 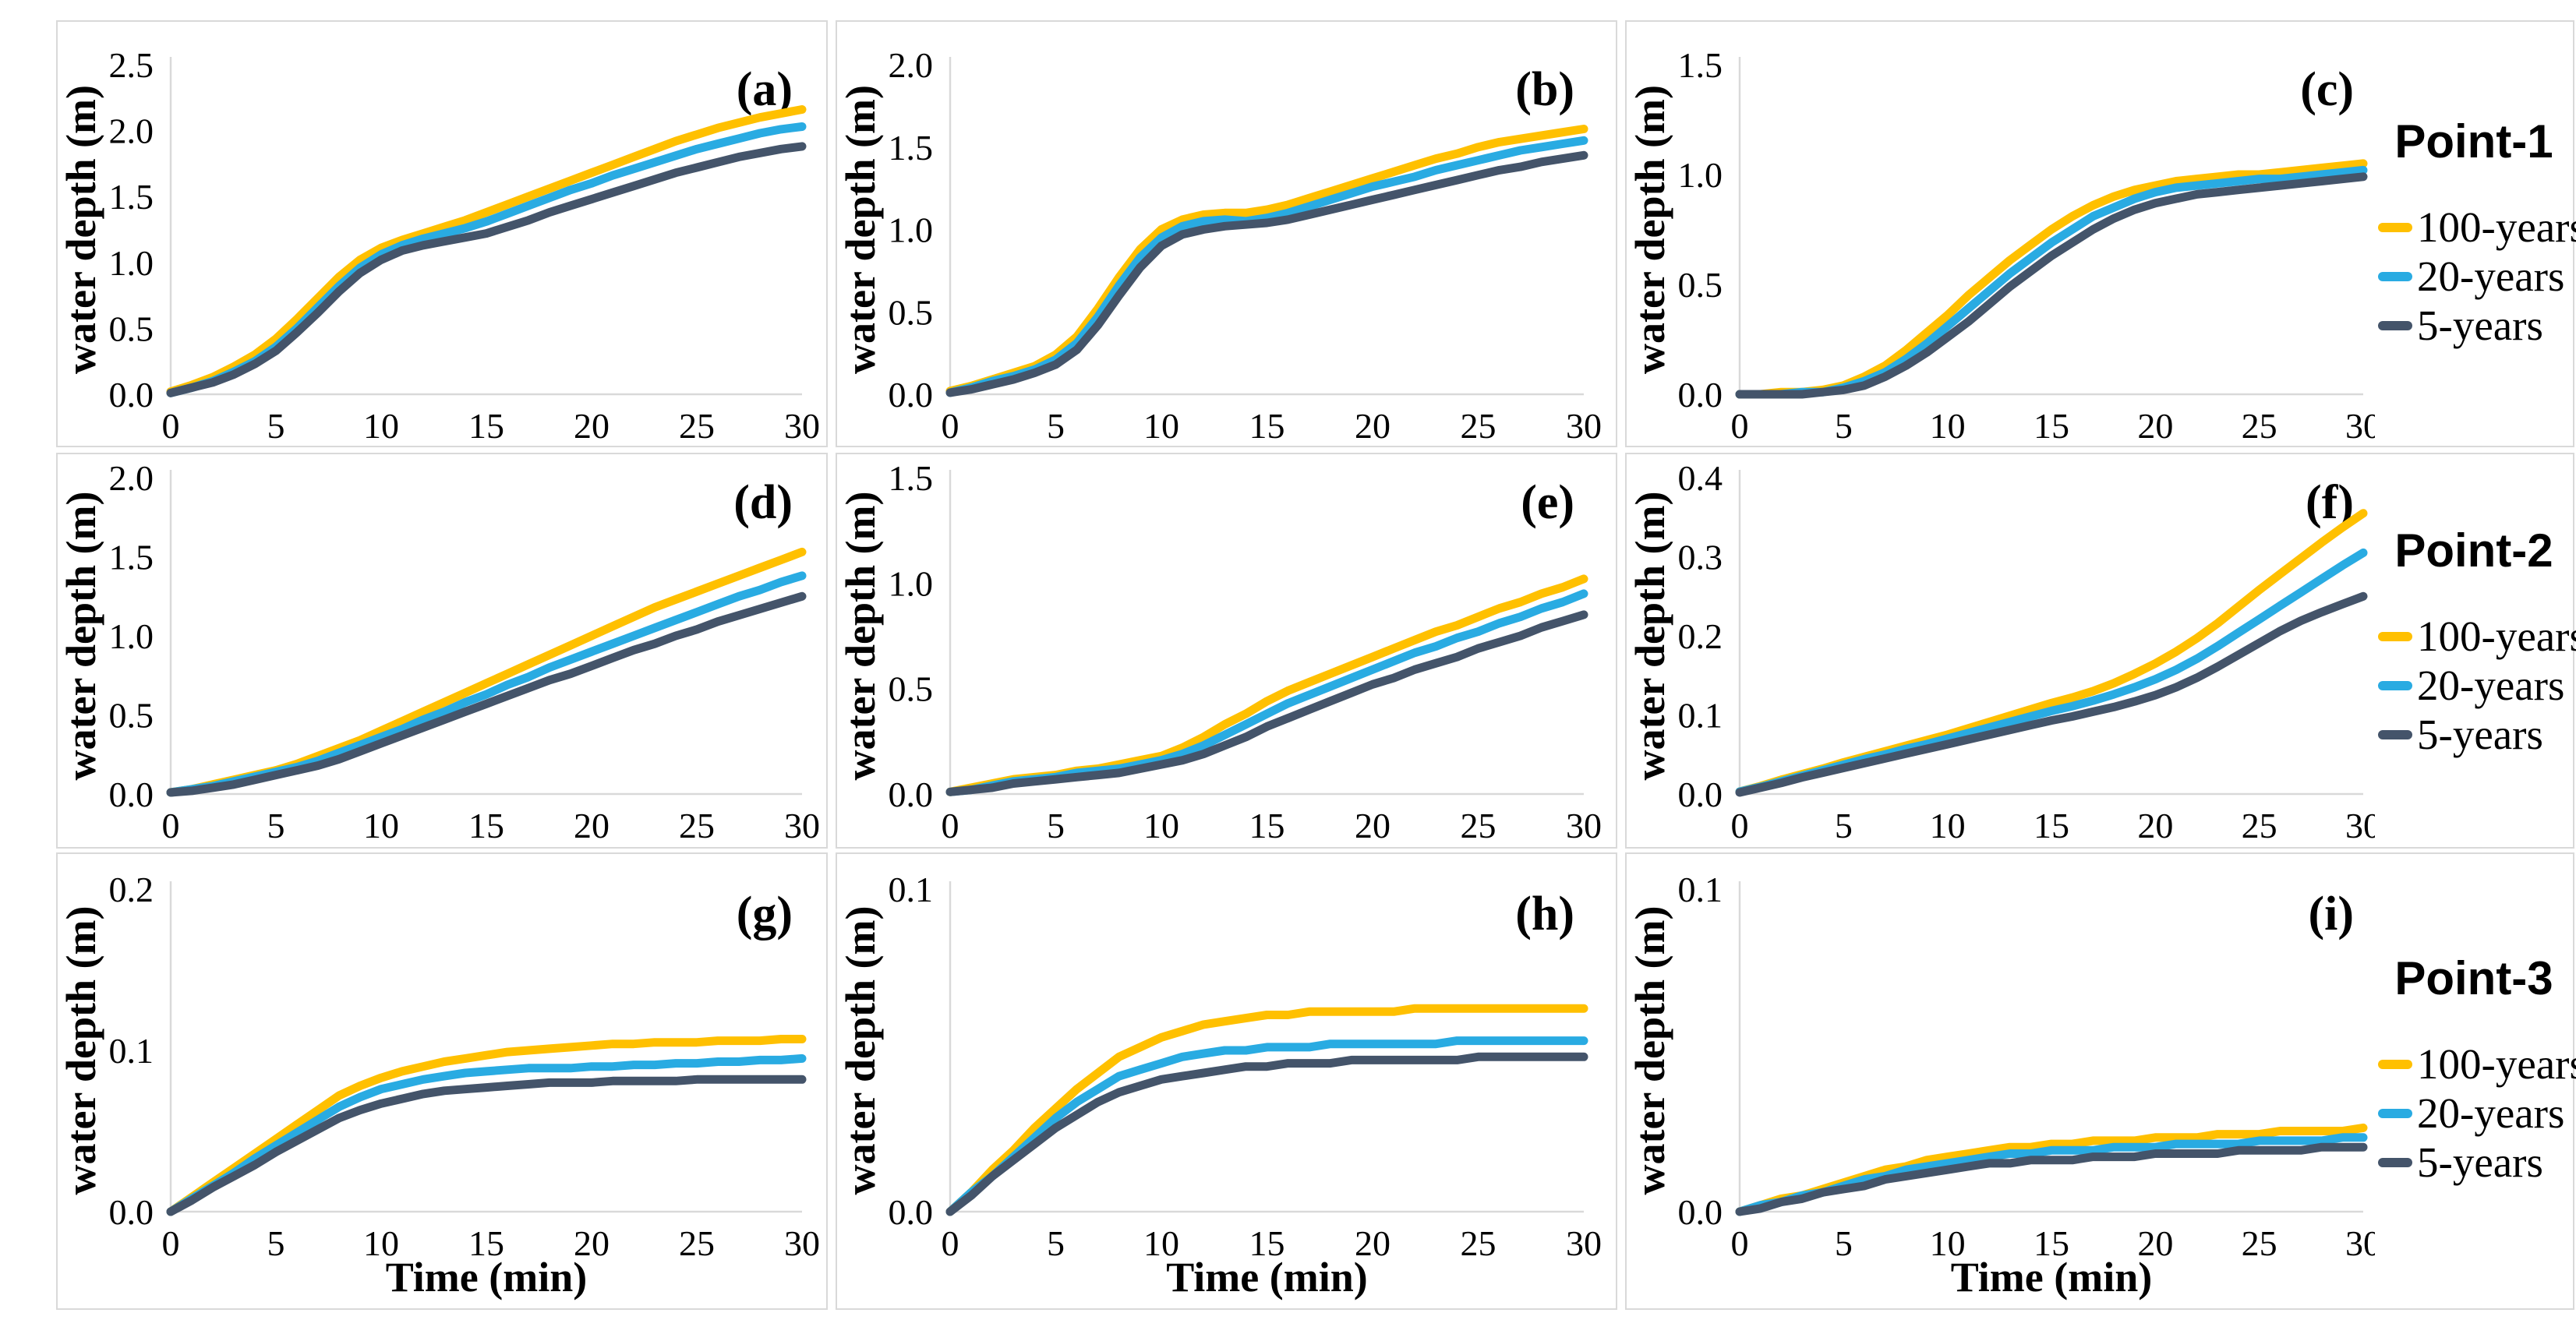 What do you see at coordinates (1700, 478) in the screenshot?
I see `svg-text: 0.4` at bounding box center [1700, 478].